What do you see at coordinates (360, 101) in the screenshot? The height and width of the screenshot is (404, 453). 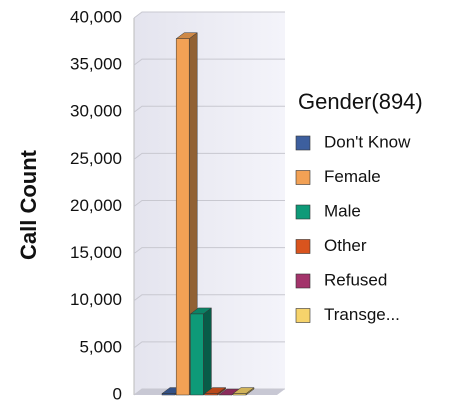 I see `legend-title: Gender(894)` at bounding box center [360, 101].